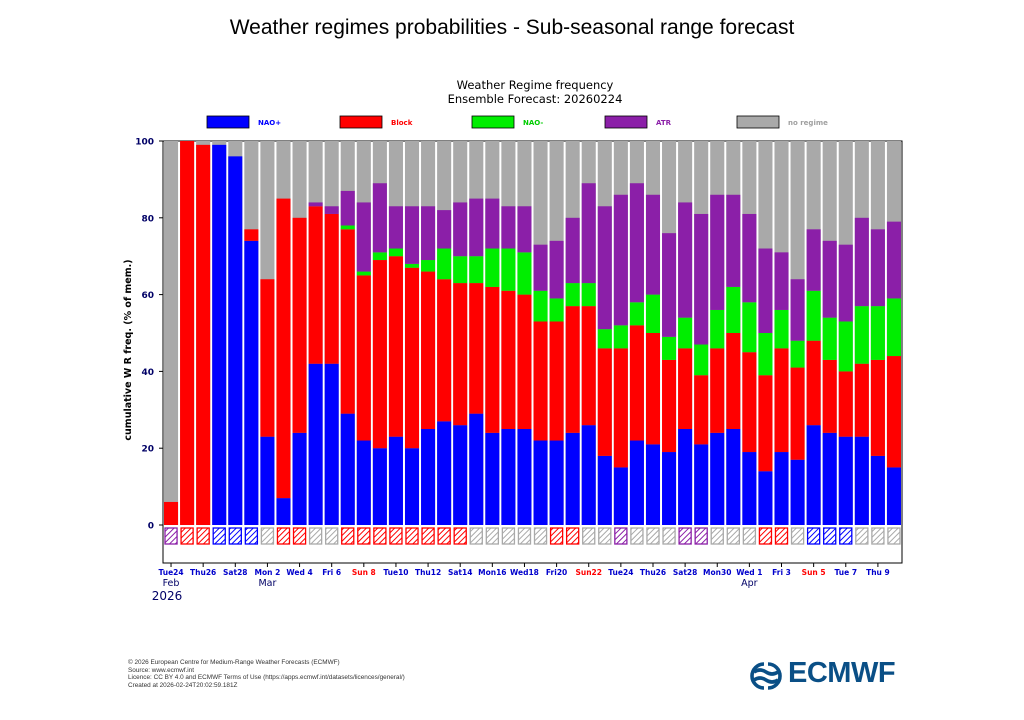 This screenshot has width=1024, height=720. What do you see at coordinates (144, 143) in the screenshot?
I see `y-tick-label: 100` at bounding box center [144, 143].